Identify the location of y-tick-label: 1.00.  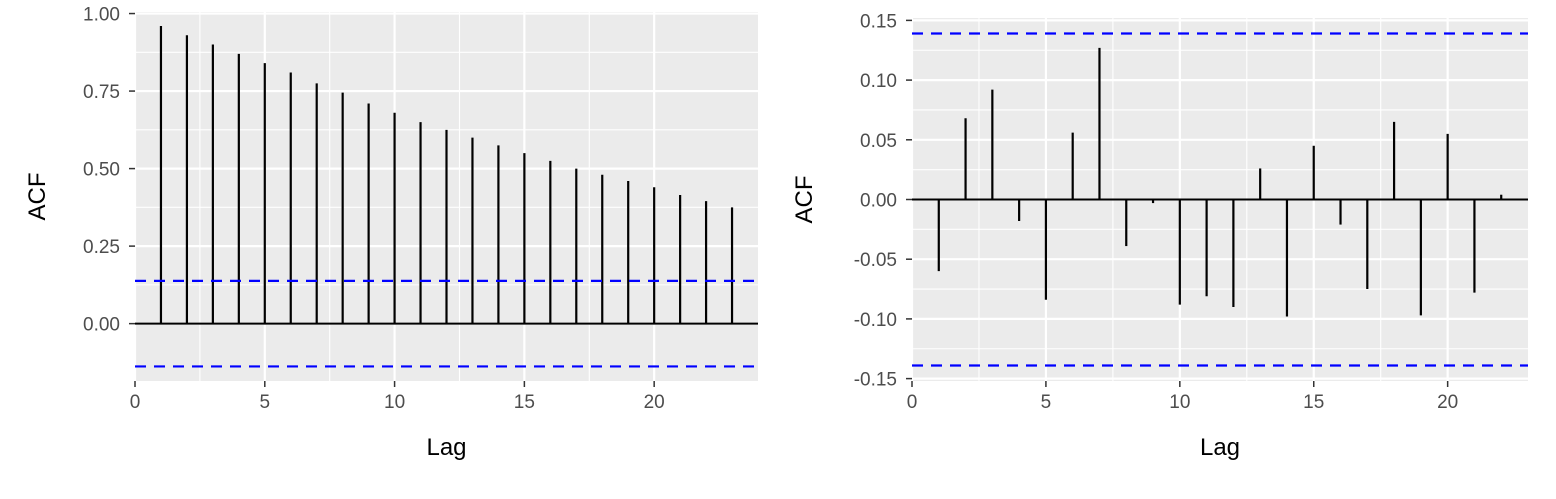
(101, 15).